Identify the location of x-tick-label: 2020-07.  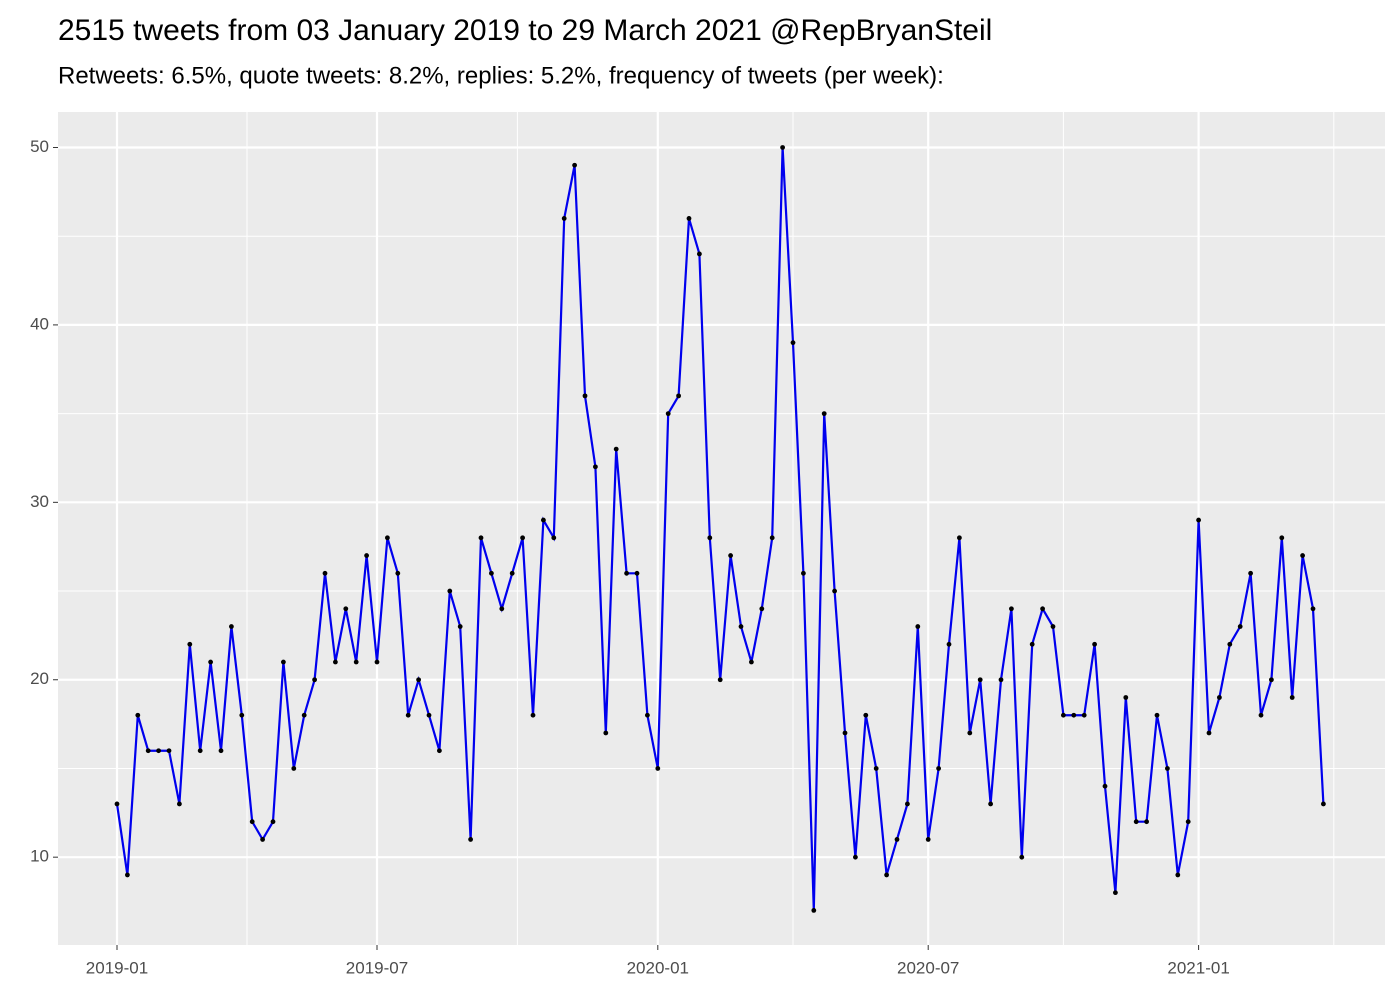
(928, 967).